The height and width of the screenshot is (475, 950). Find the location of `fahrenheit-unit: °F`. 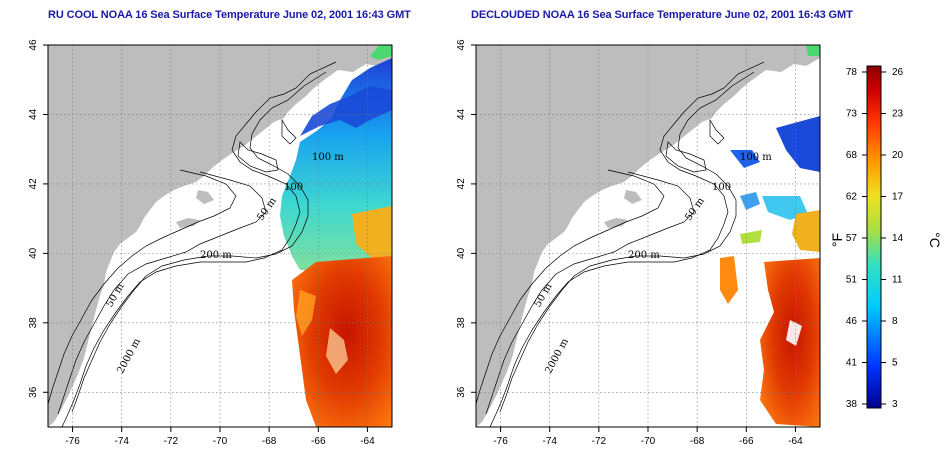

fahrenheit-unit: °F is located at coordinates (837, 240).